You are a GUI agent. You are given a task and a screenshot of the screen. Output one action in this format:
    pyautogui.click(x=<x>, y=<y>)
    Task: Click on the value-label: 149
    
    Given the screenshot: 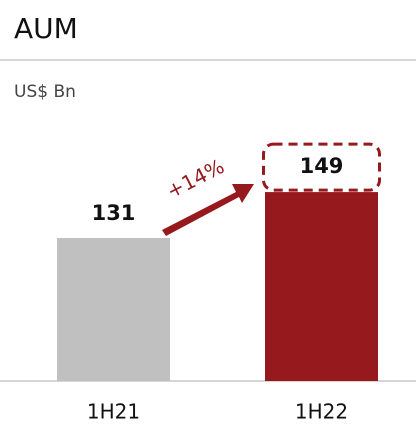 What is the action you would take?
    pyautogui.click(x=322, y=166)
    